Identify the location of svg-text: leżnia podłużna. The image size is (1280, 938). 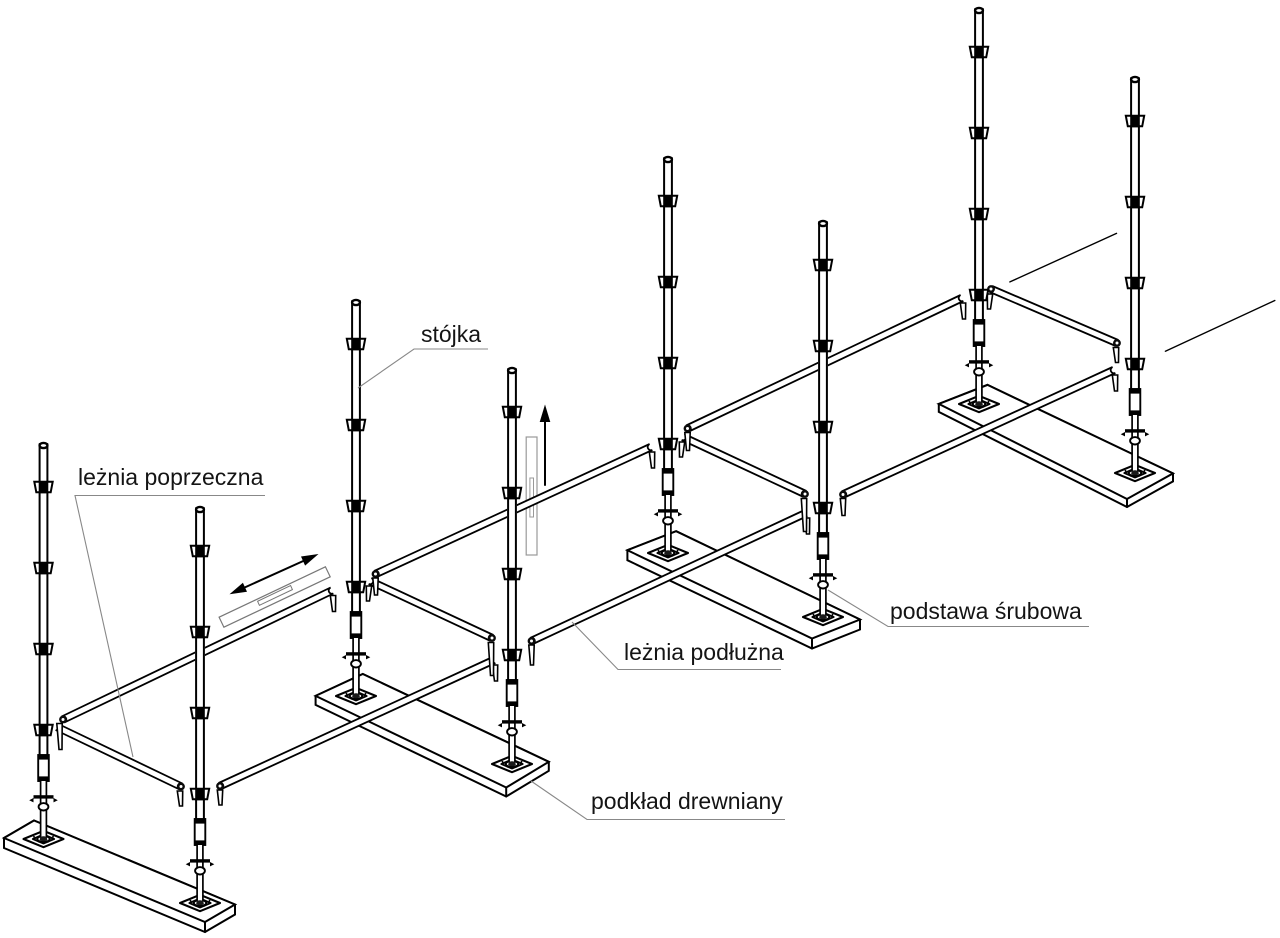
(704, 652).